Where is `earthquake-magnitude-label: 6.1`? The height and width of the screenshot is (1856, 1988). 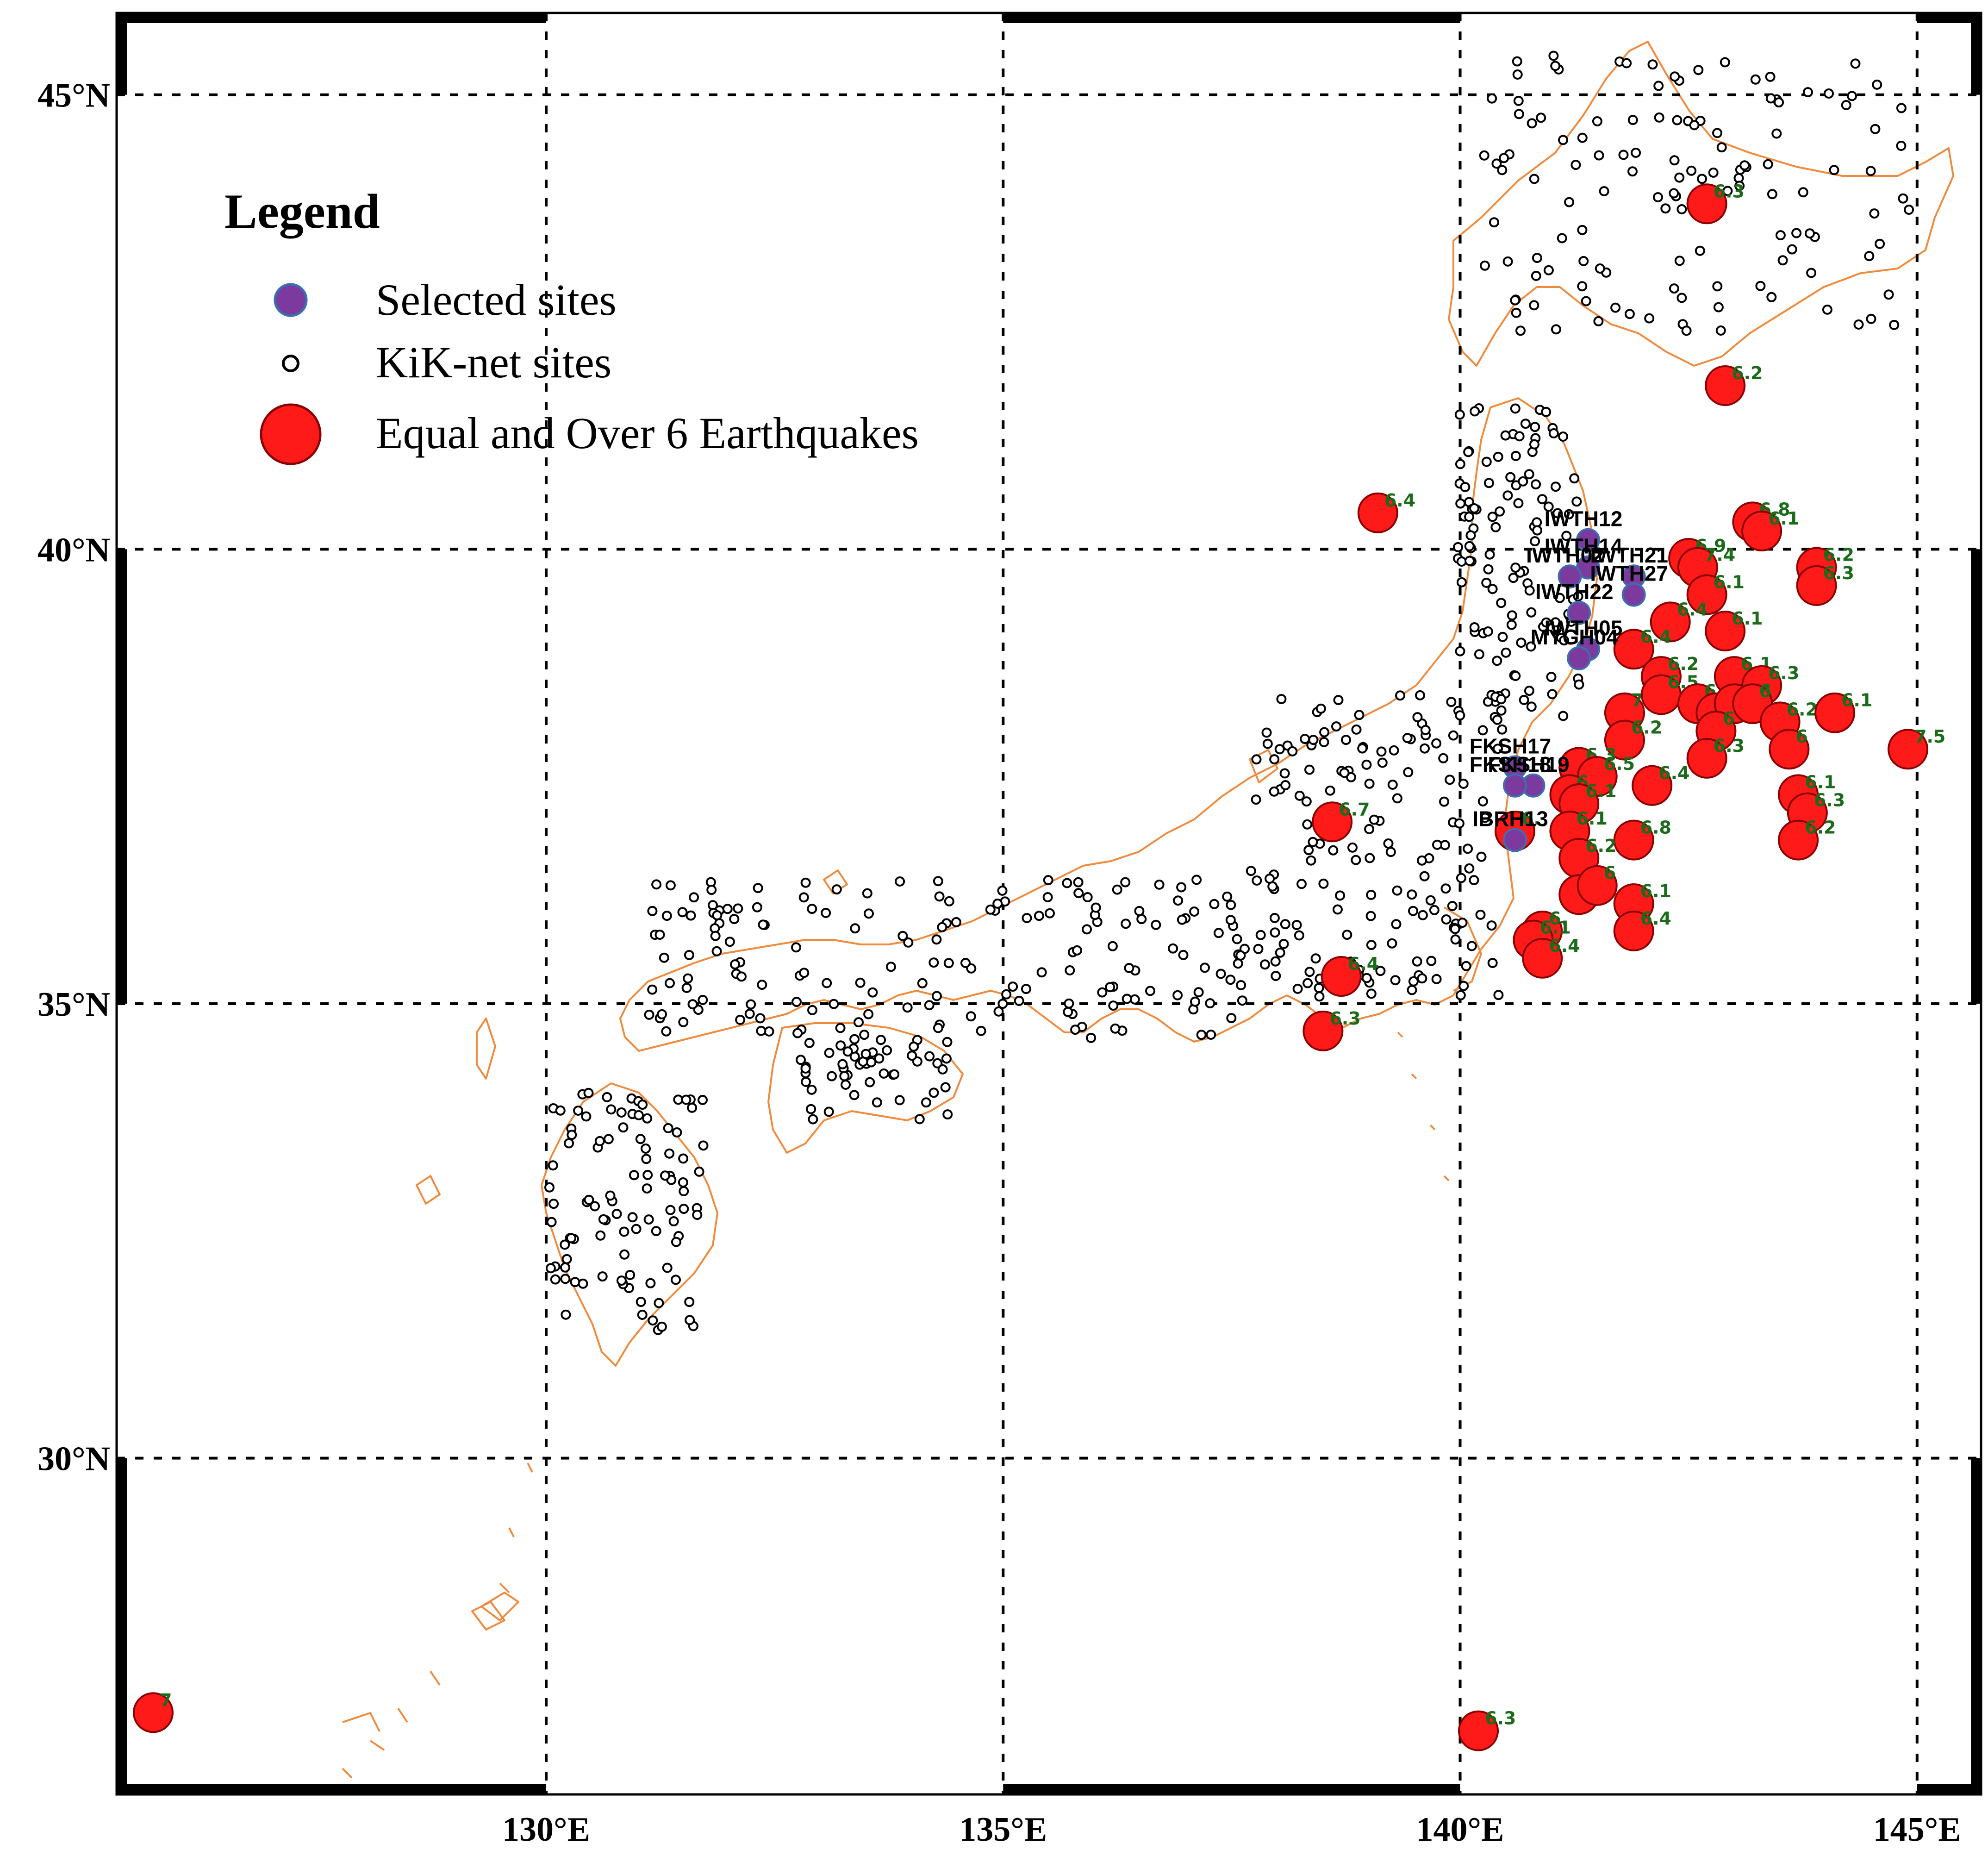 earthquake-magnitude-label: 6.1 is located at coordinates (1748, 618).